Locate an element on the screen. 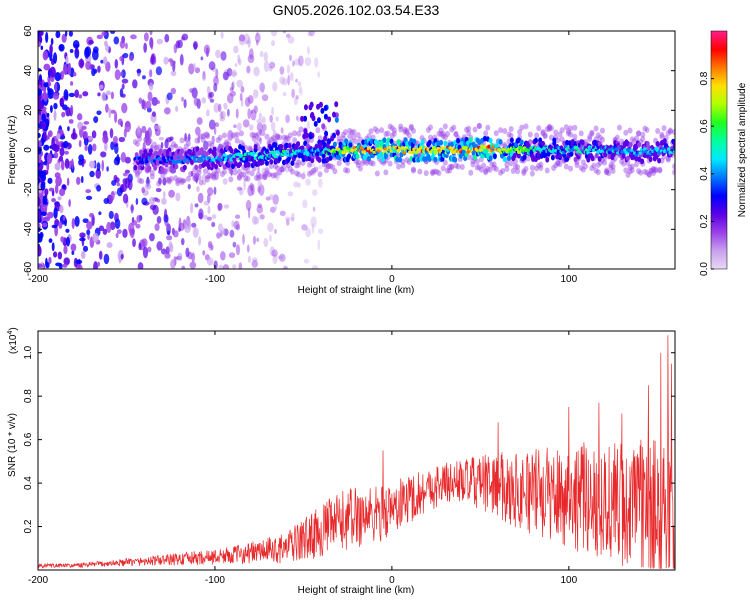 This screenshot has width=750, height=600. colorbar-tick-label: 0.2 is located at coordinates (704, 221).